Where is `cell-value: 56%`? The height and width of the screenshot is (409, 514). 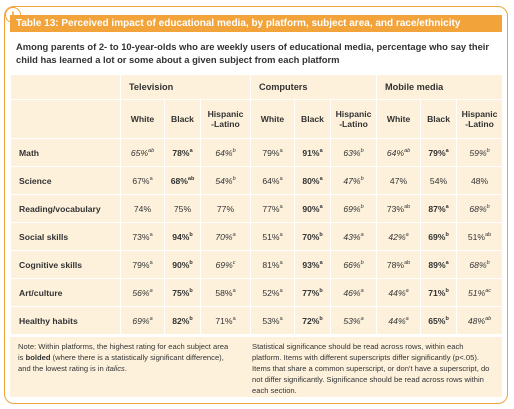
cell-value: 56% is located at coordinates (141, 292).